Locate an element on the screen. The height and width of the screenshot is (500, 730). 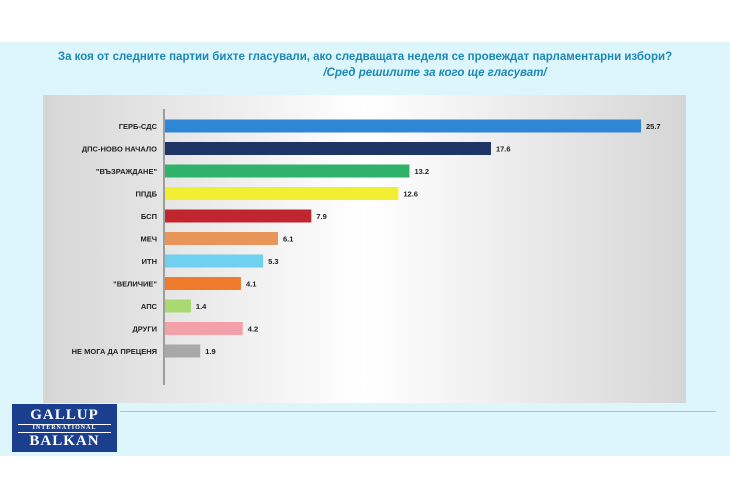
category-label: МЕЧ is located at coordinates (148, 239).